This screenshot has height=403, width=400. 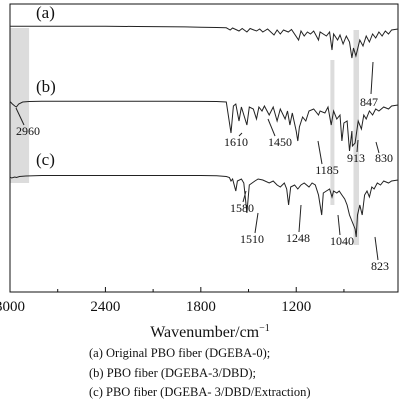 I want to click on peak-label-2960: 2960, so click(x=28, y=131).